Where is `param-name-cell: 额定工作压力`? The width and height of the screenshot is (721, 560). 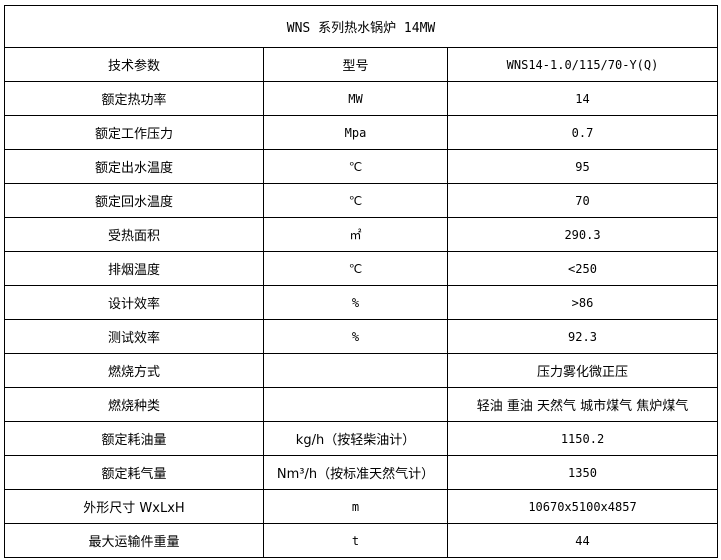 param-name-cell: 额定工作压力 is located at coordinates (134, 132).